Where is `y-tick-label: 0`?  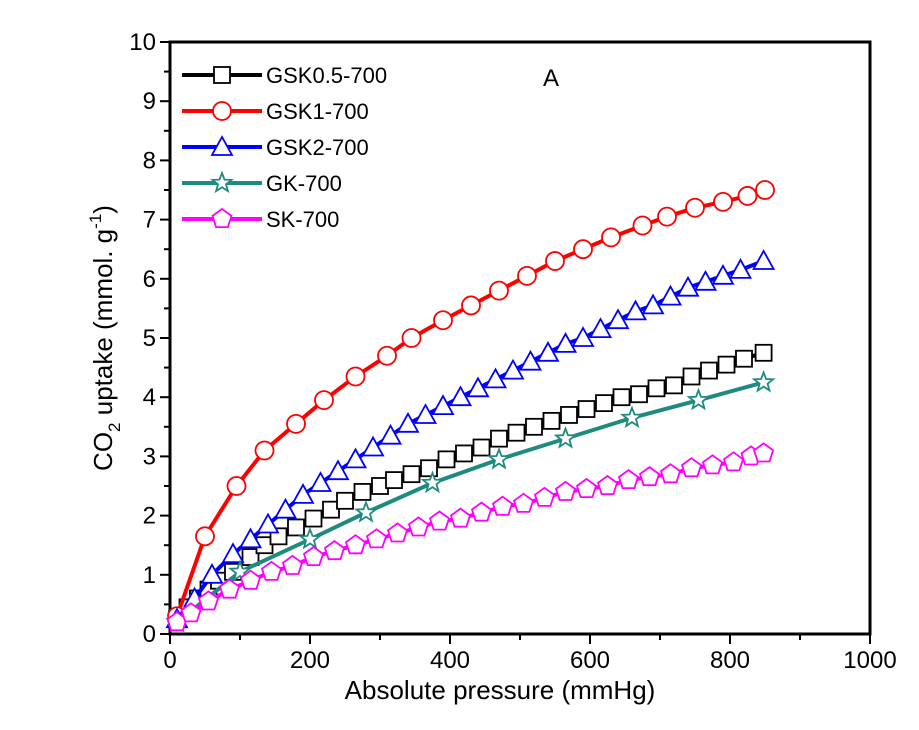 y-tick-label: 0 is located at coordinates (149, 634).